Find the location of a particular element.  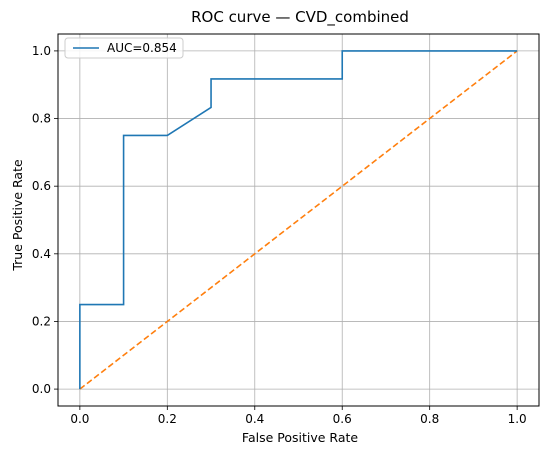

y-tick-label: 1.0 is located at coordinates (41, 51).